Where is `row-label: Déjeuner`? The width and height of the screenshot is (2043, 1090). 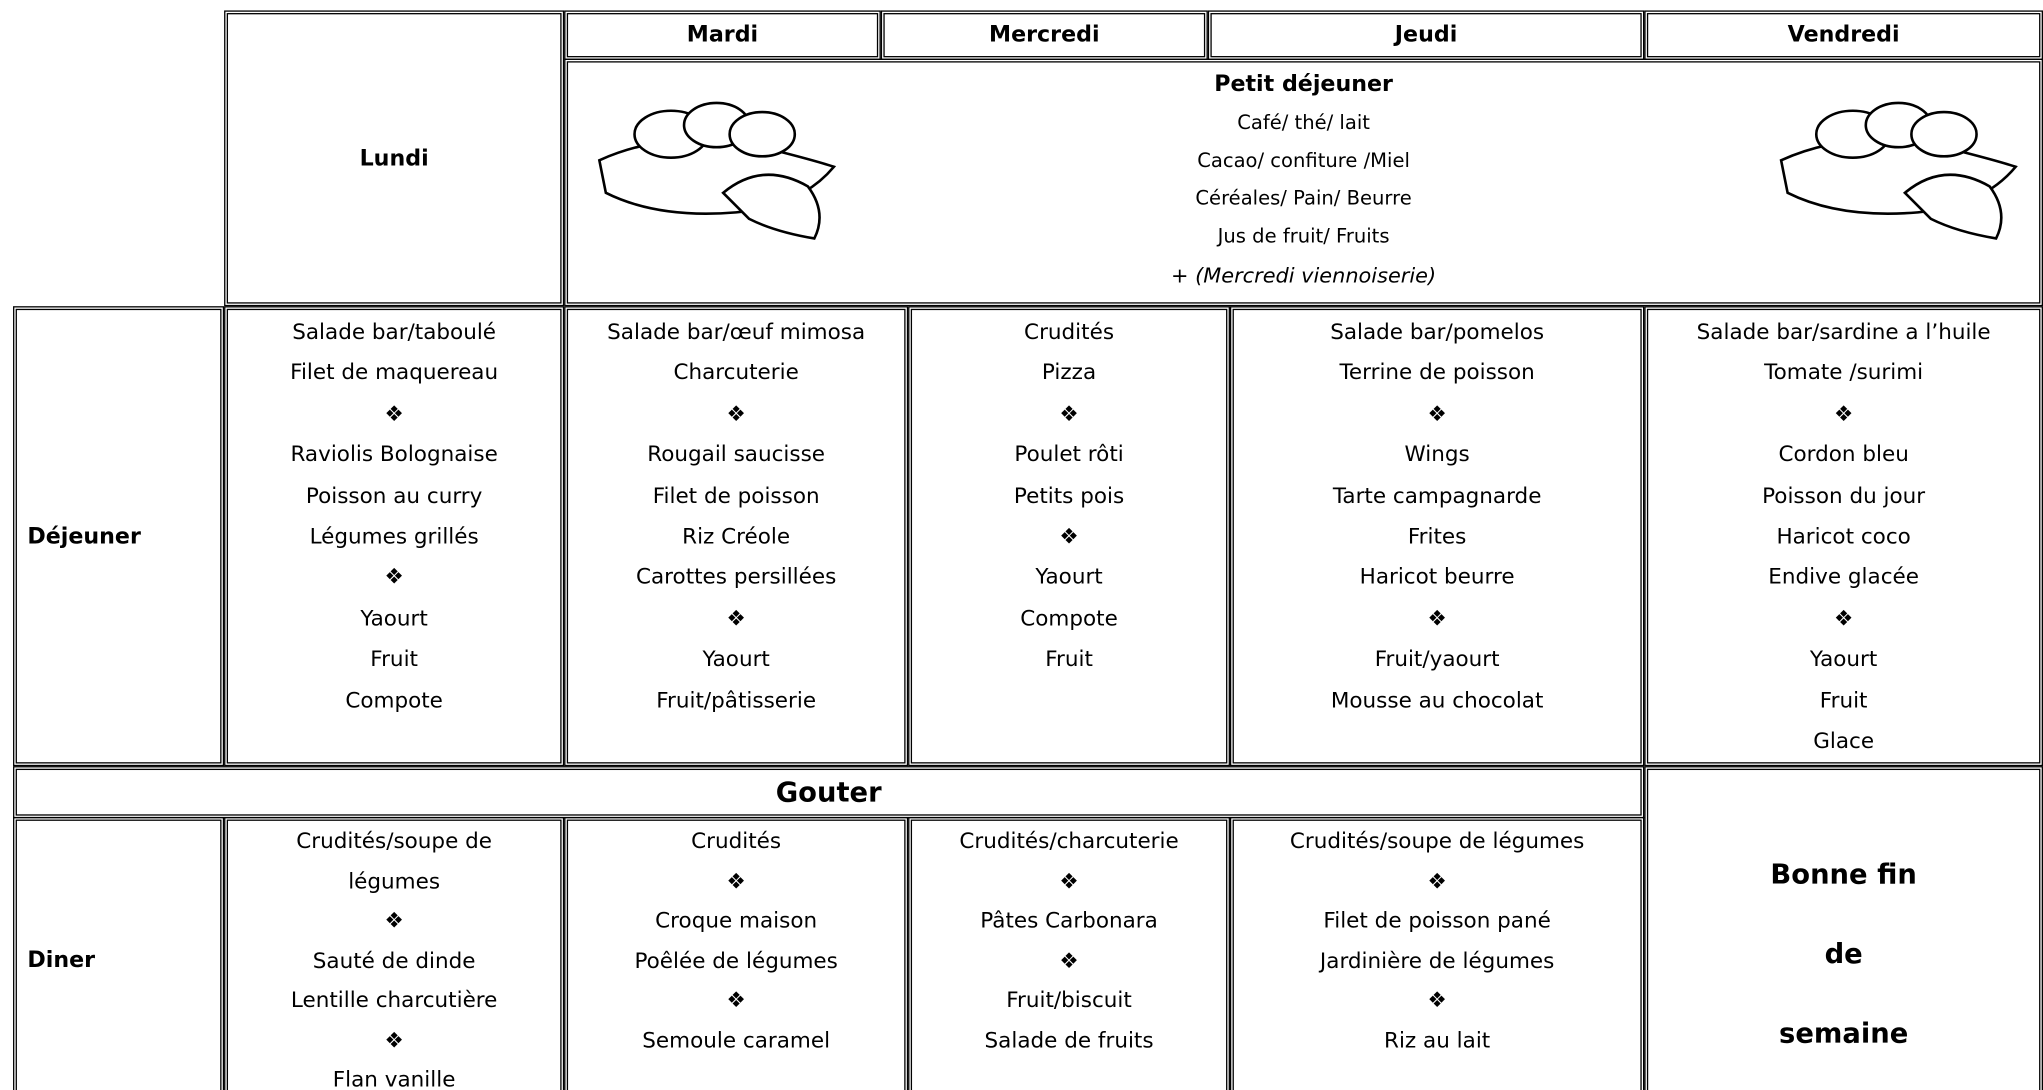
row-label: Déjeuner is located at coordinates (119, 536).